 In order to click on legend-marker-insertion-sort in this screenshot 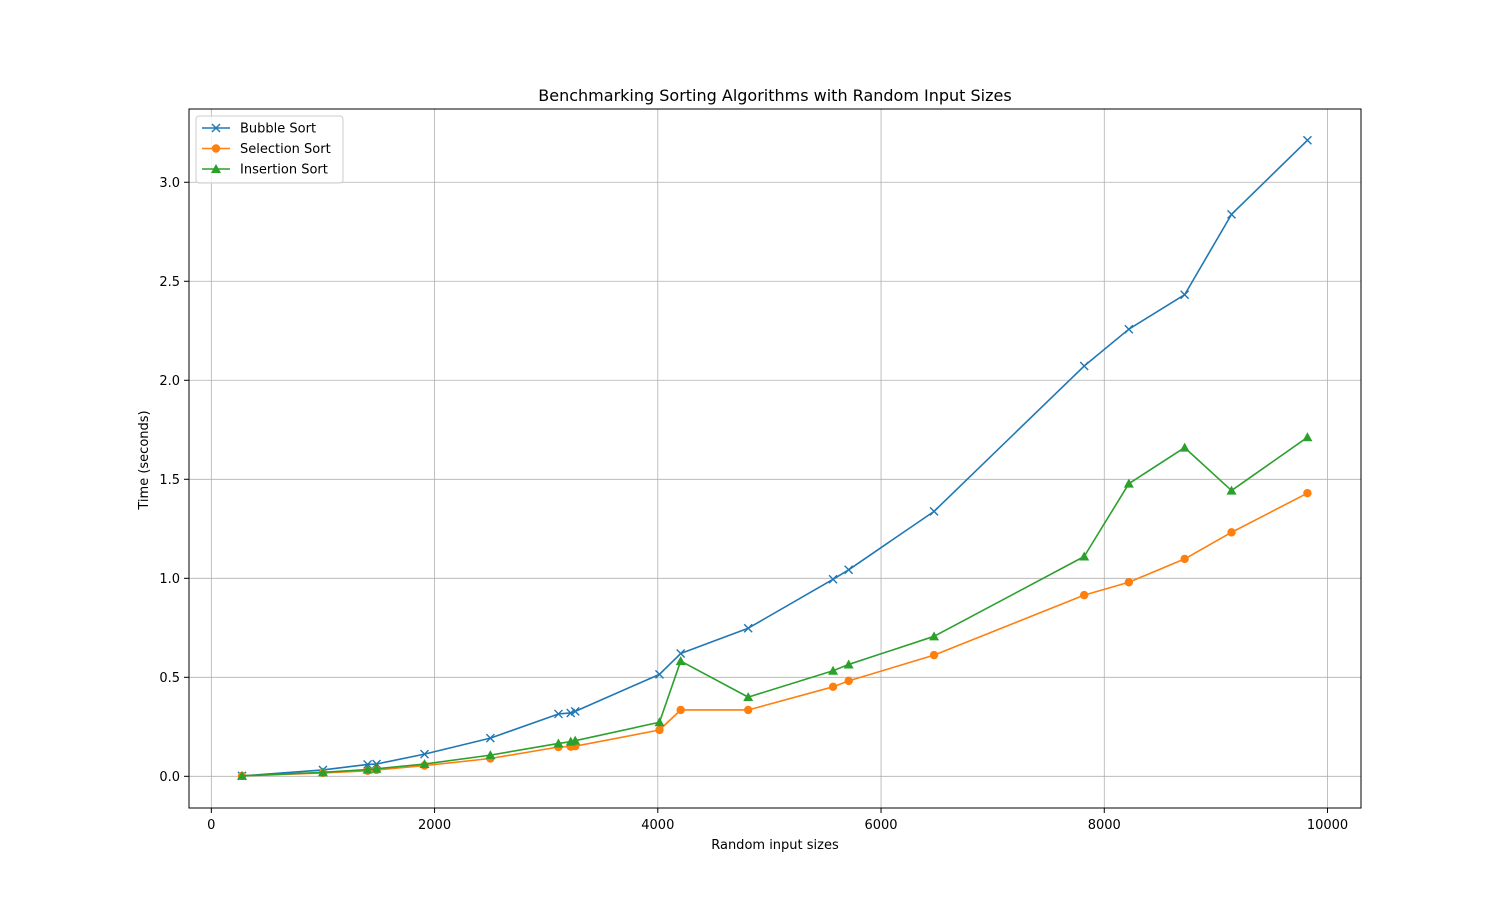, I will do `click(216, 168)`.